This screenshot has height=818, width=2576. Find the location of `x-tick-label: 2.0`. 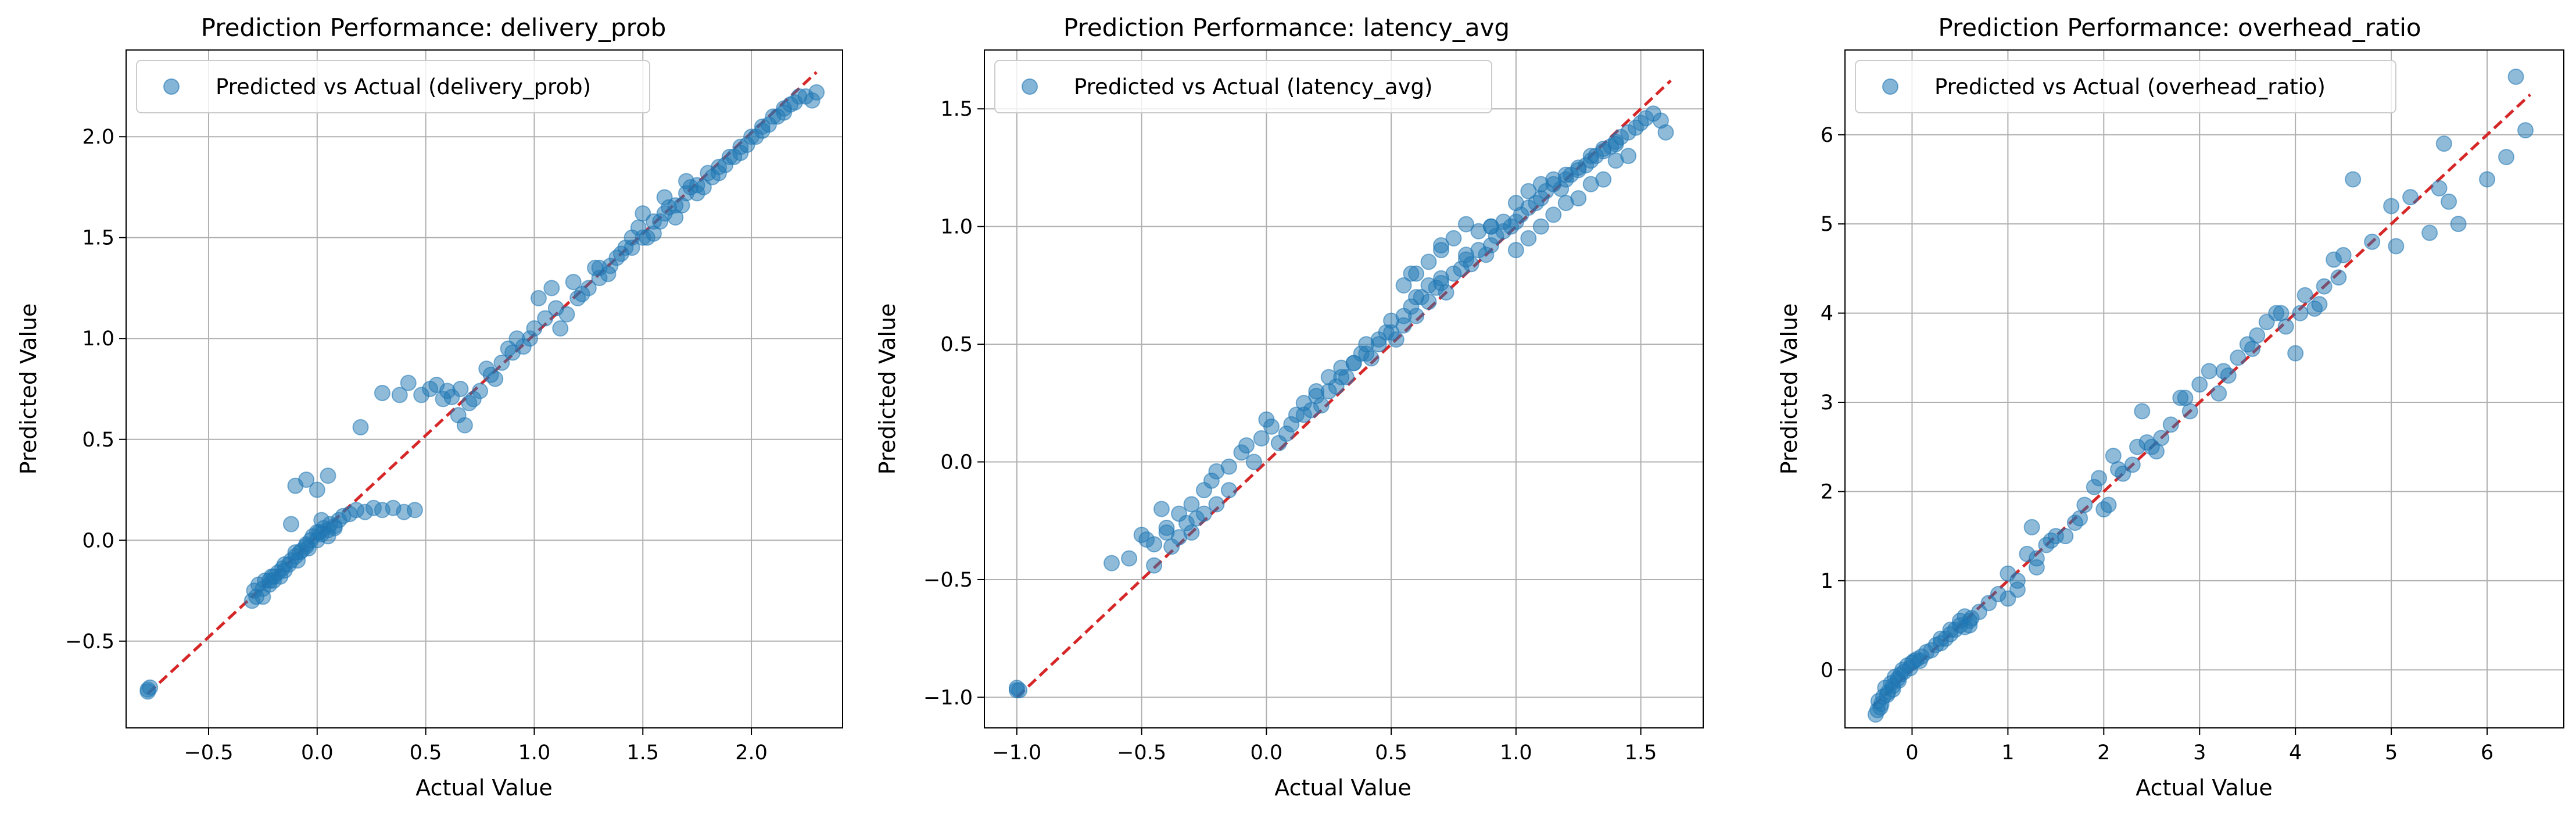

x-tick-label: 2.0 is located at coordinates (751, 753).